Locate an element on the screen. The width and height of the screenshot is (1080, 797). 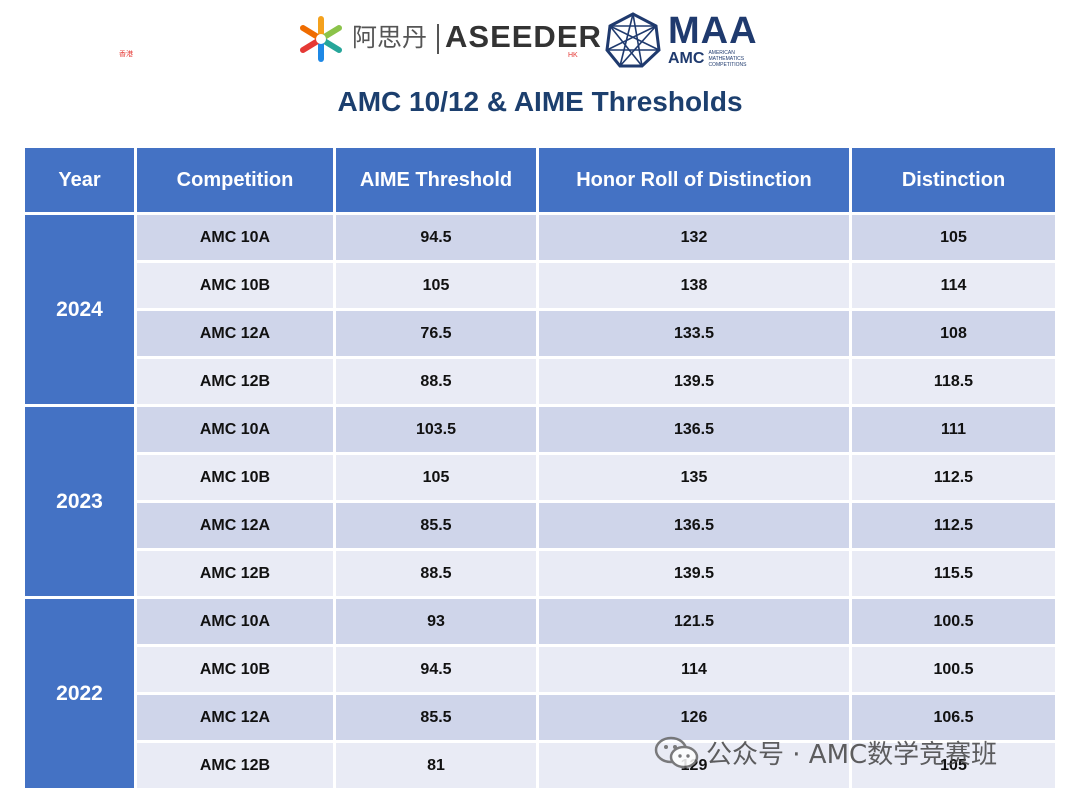
table-row: AMC 12B 88.5 139.5 118.5 is located at coordinates (541, 381).